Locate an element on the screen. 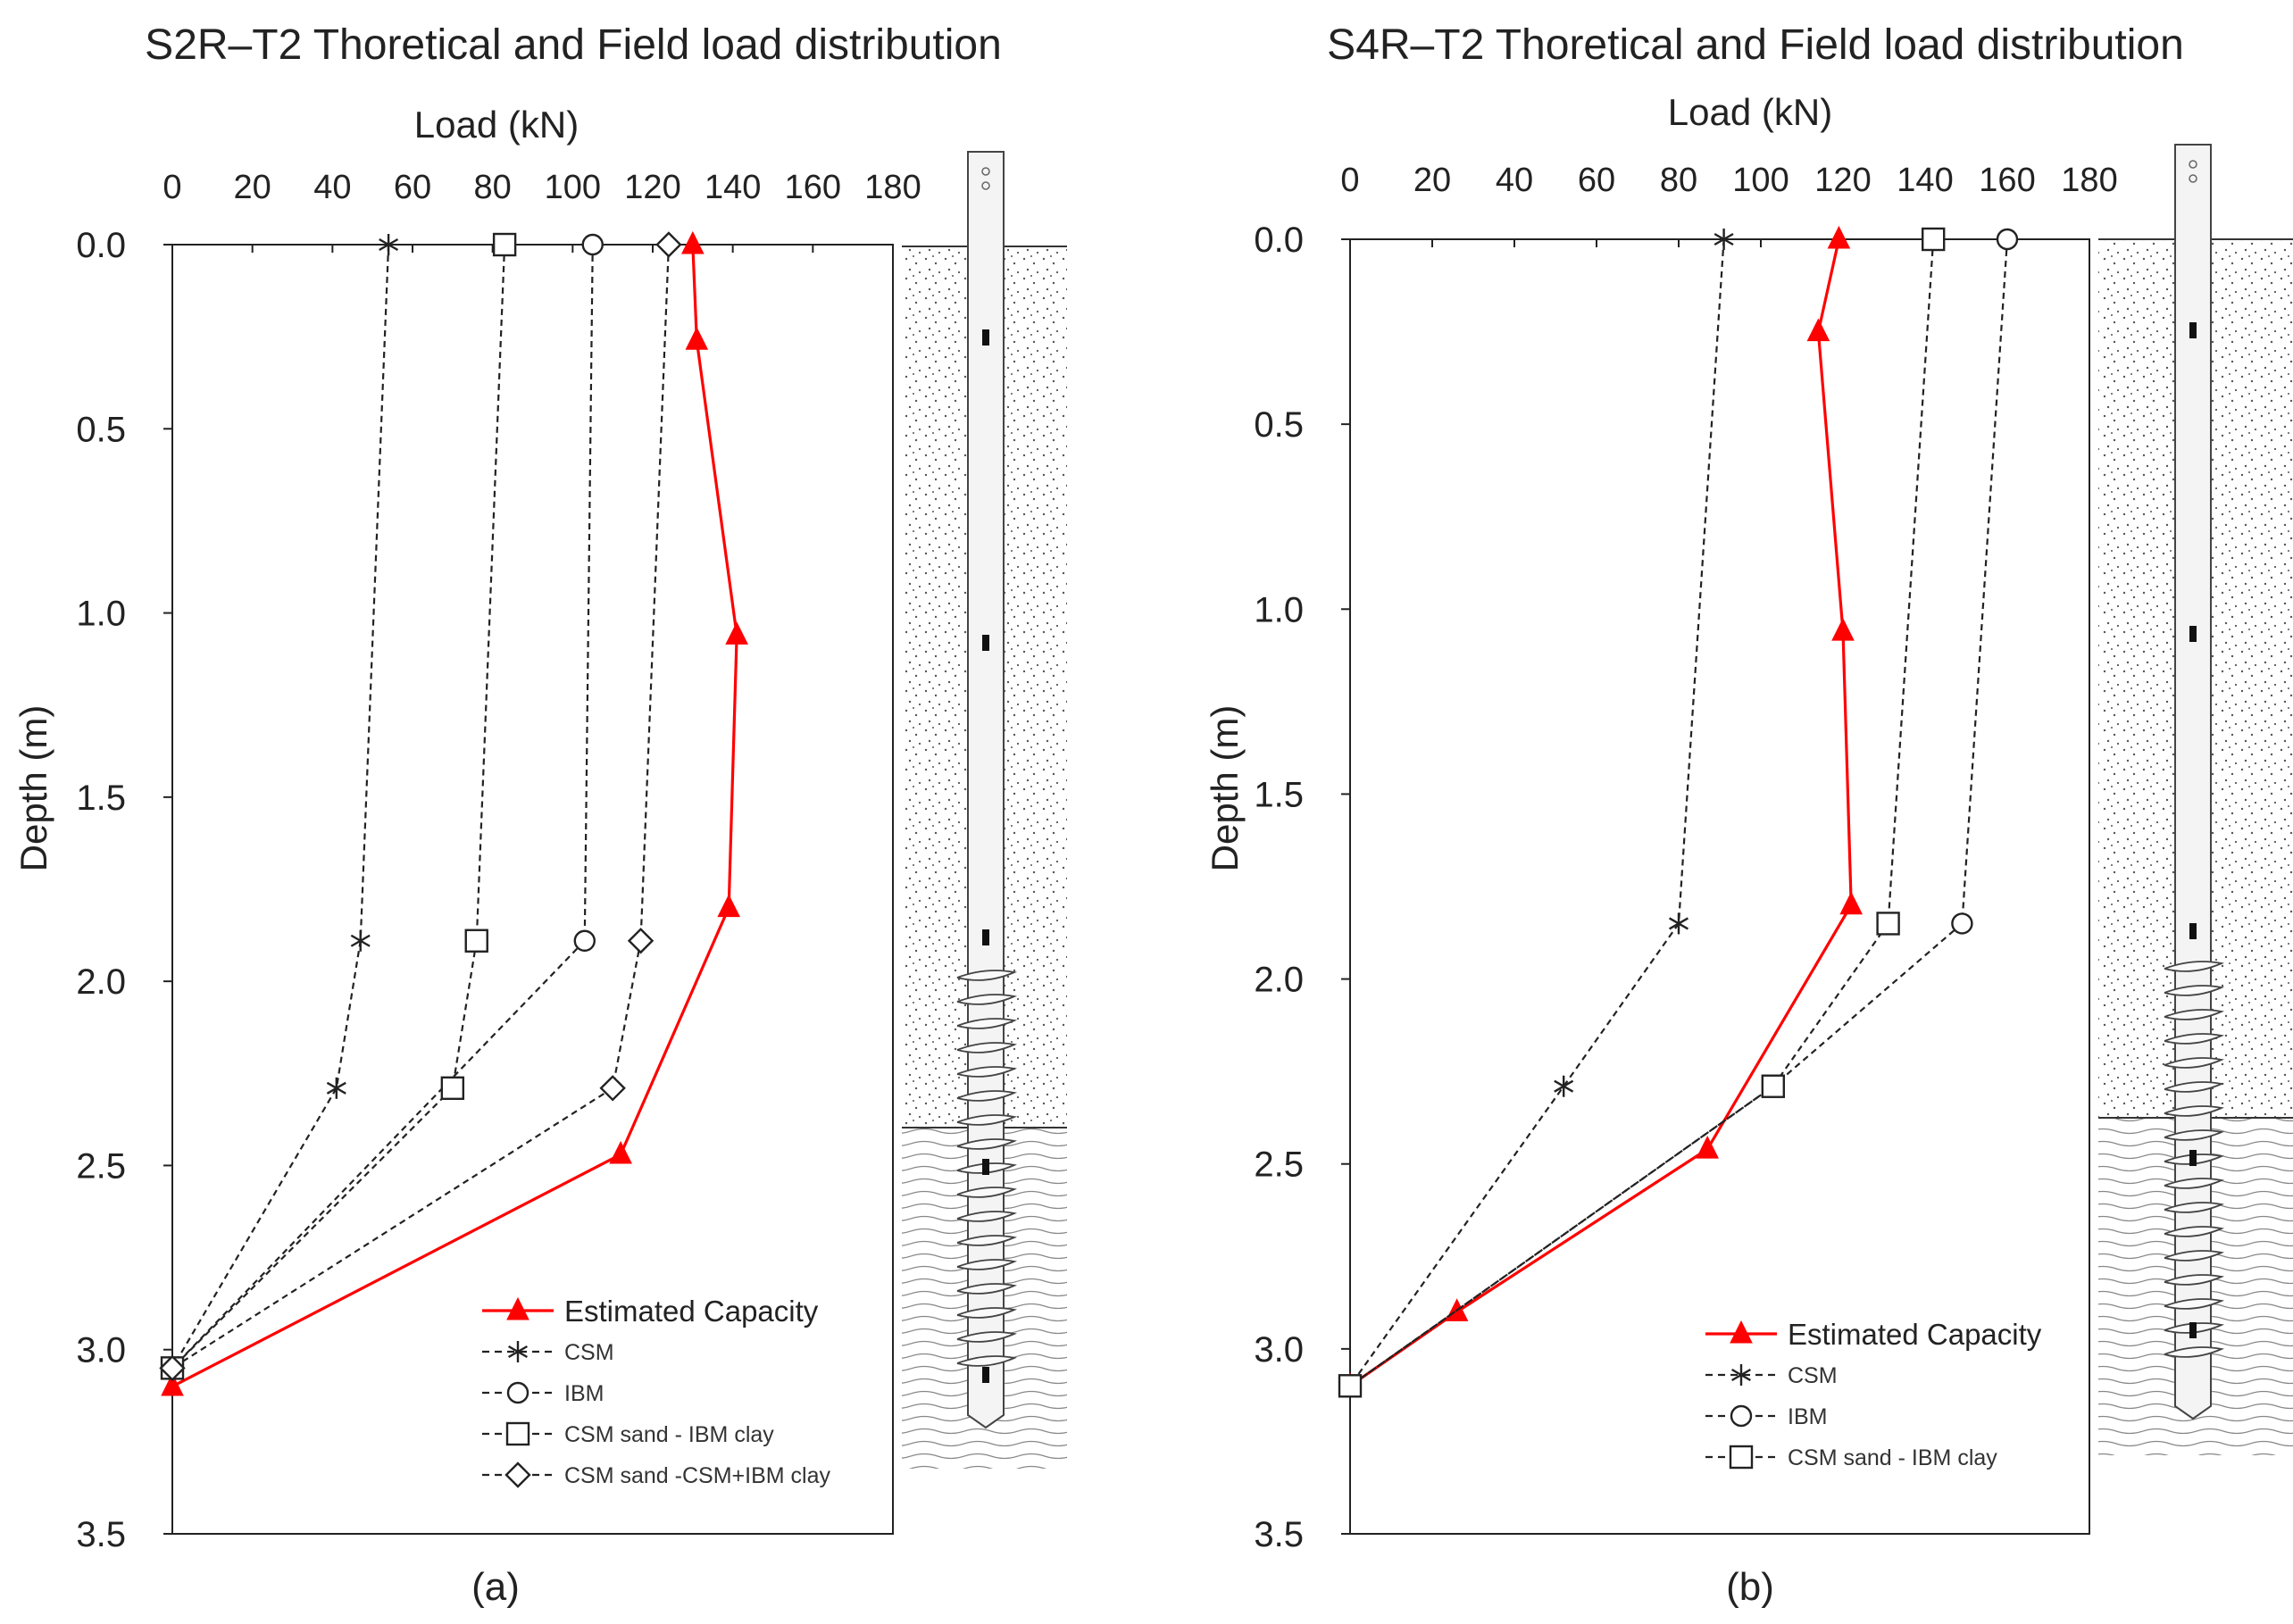 This screenshot has width=2293, height=1624. y-tick-label: 0.5 is located at coordinates (101, 429).